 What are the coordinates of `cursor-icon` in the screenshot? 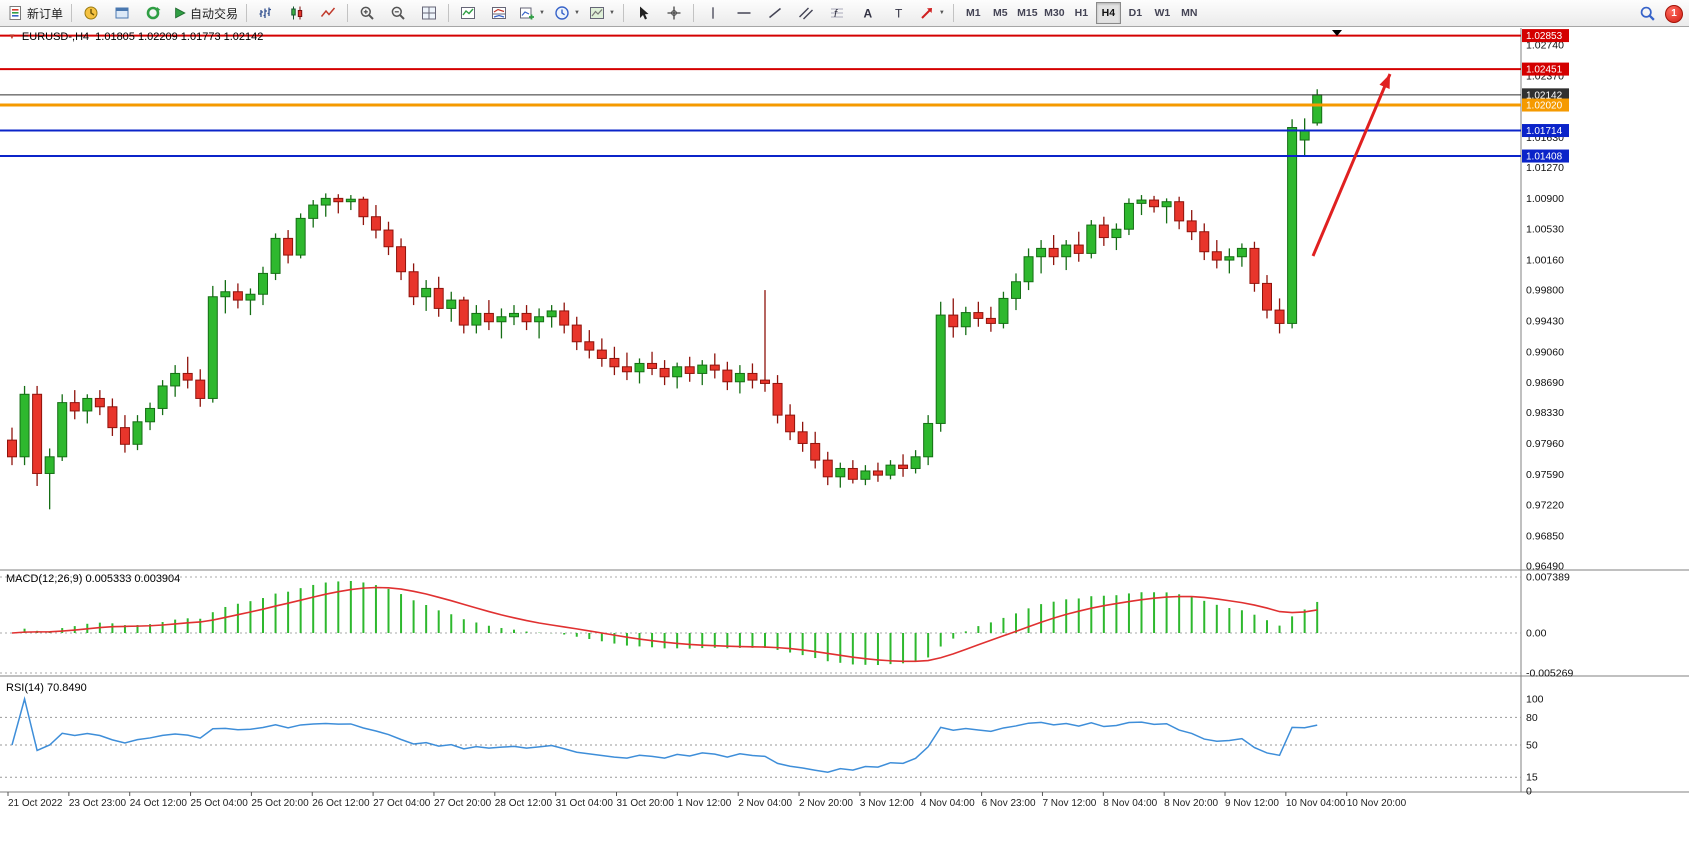 It's located at (644, 13).